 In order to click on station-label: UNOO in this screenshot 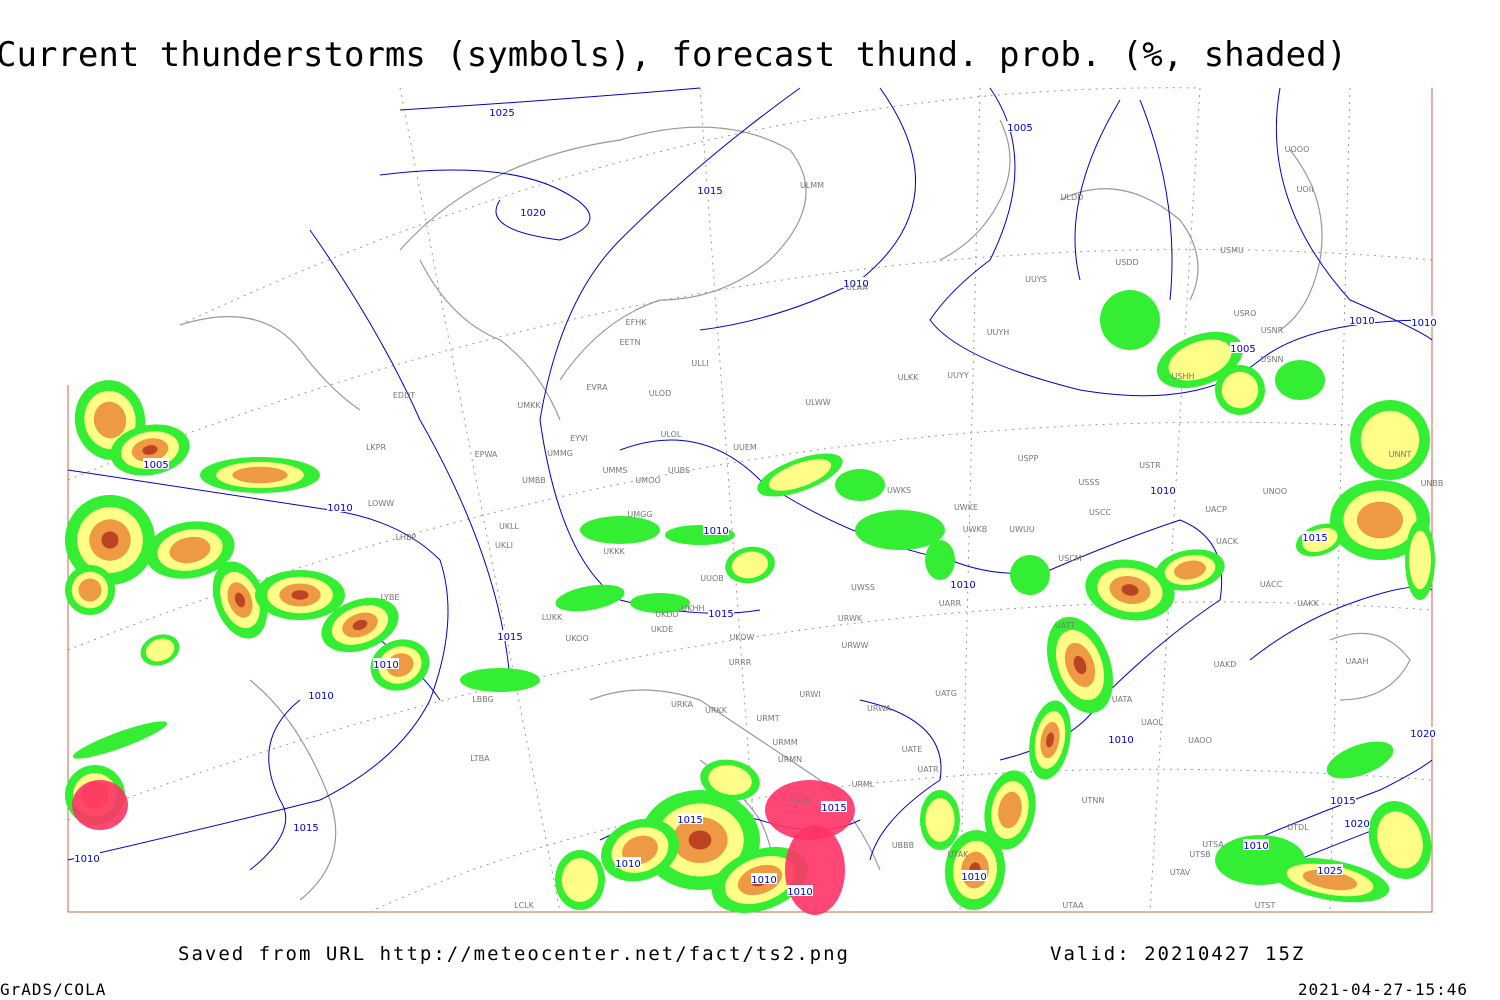, I will do `click(1275, 491)`.